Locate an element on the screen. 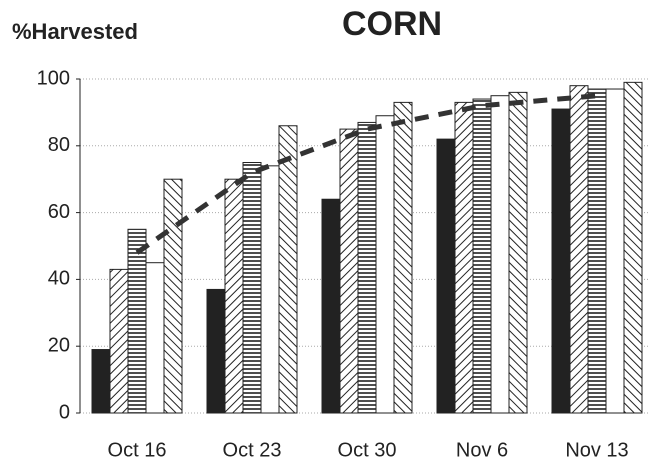  y-axis-label: %Harvested is located at coordinates (75, 31).